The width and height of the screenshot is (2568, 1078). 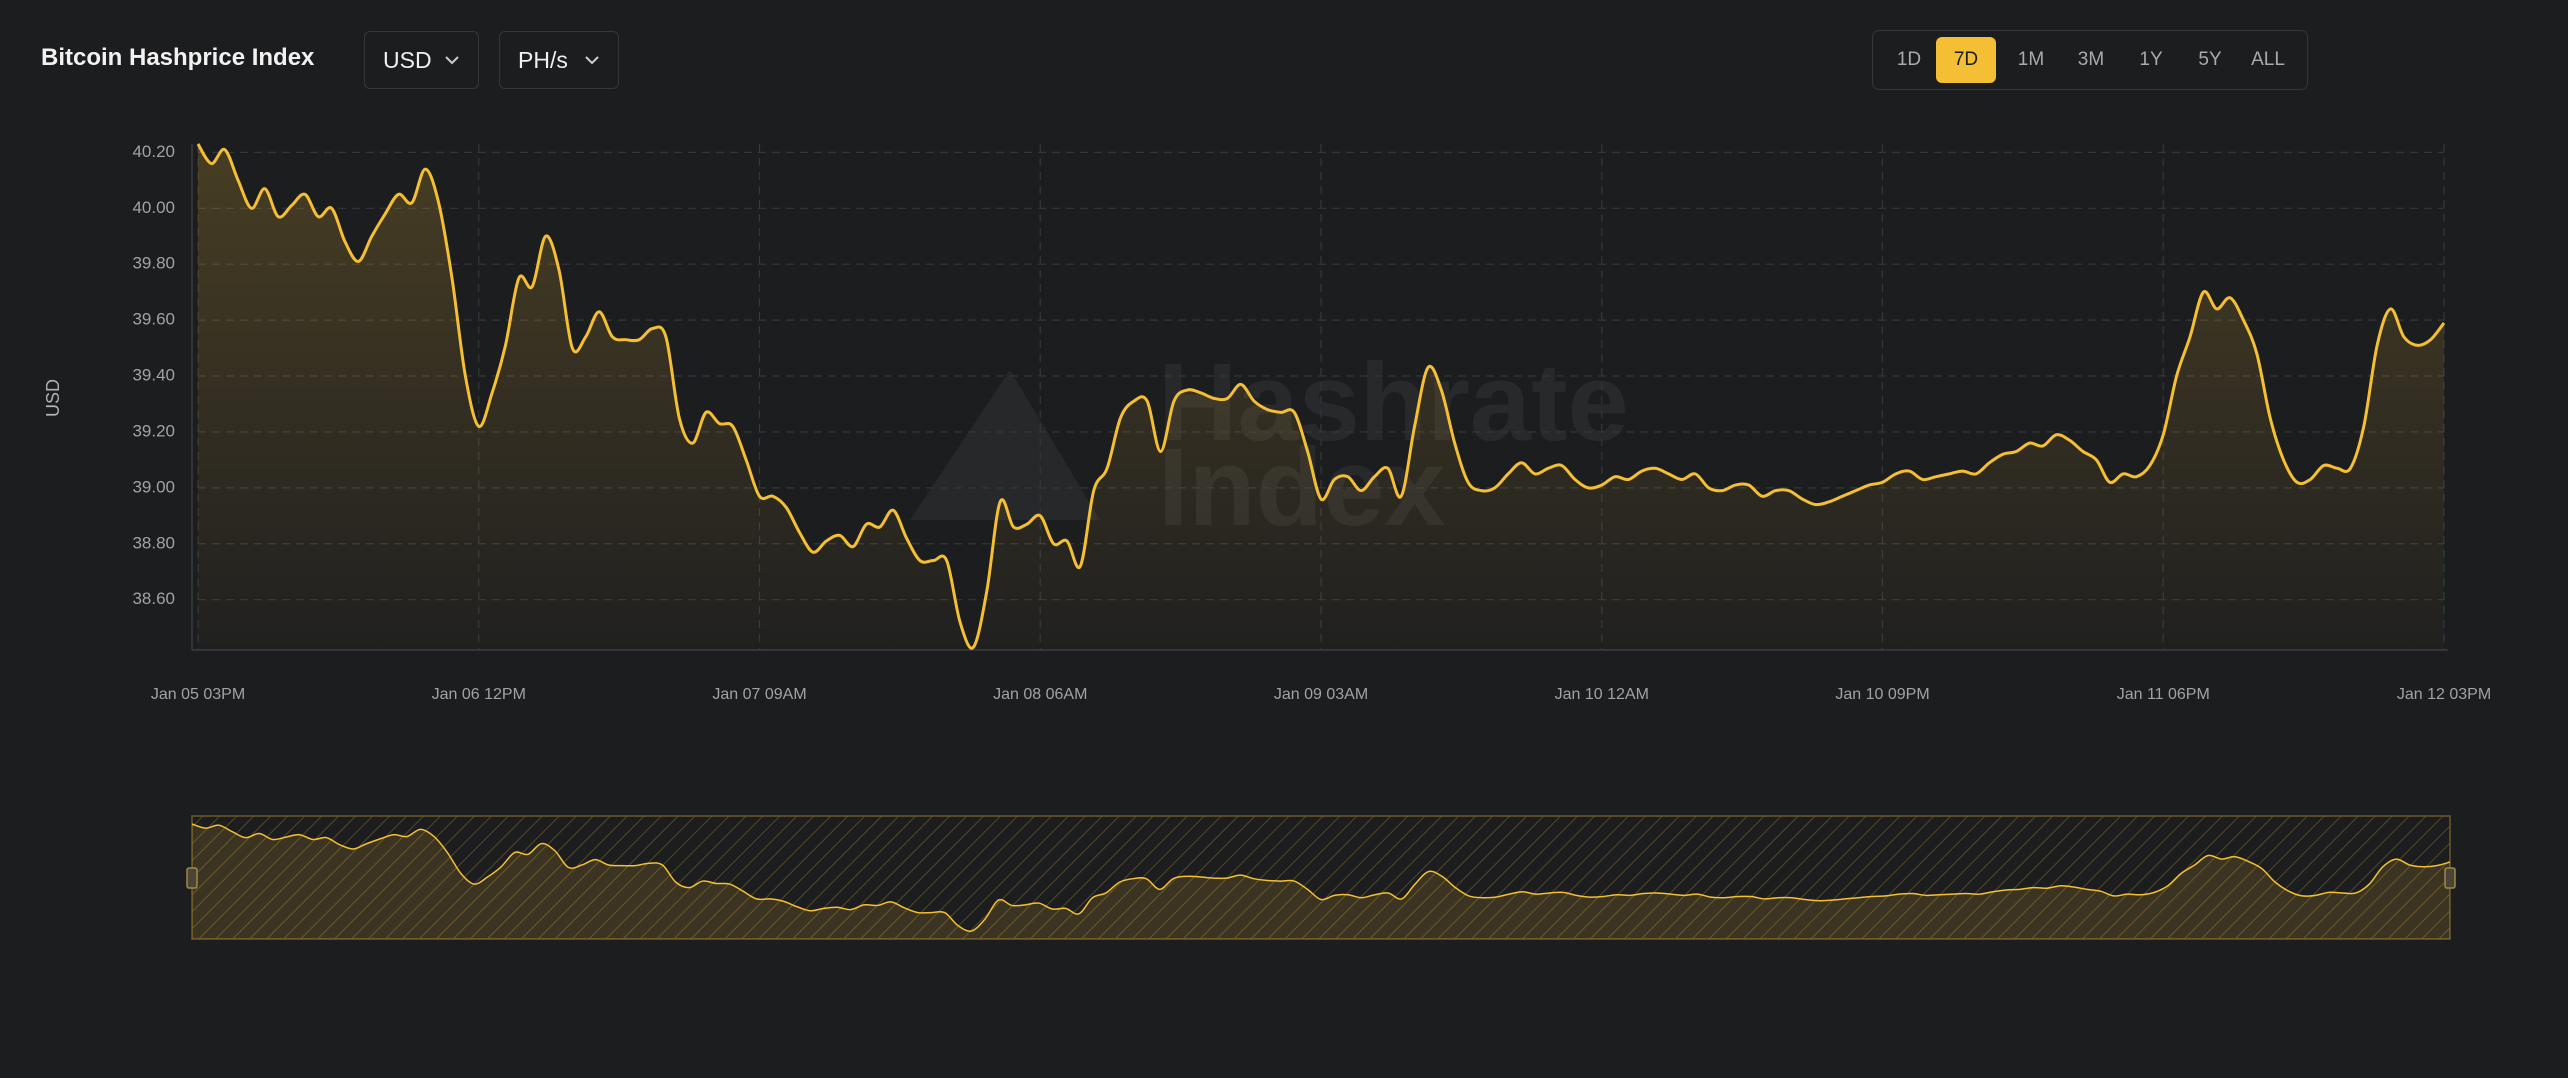 I want to click on x-tick-label: Jan 10 09PM, so click(x=1882, y=694).